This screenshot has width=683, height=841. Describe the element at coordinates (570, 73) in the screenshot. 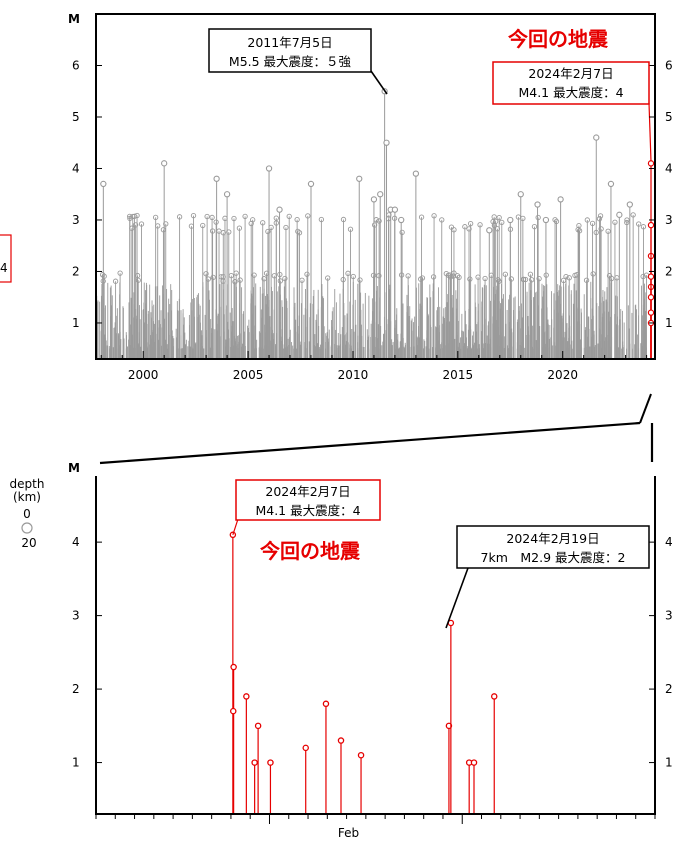

I see `top-annotation-2024-line1: 2024年2月7日` at that location.